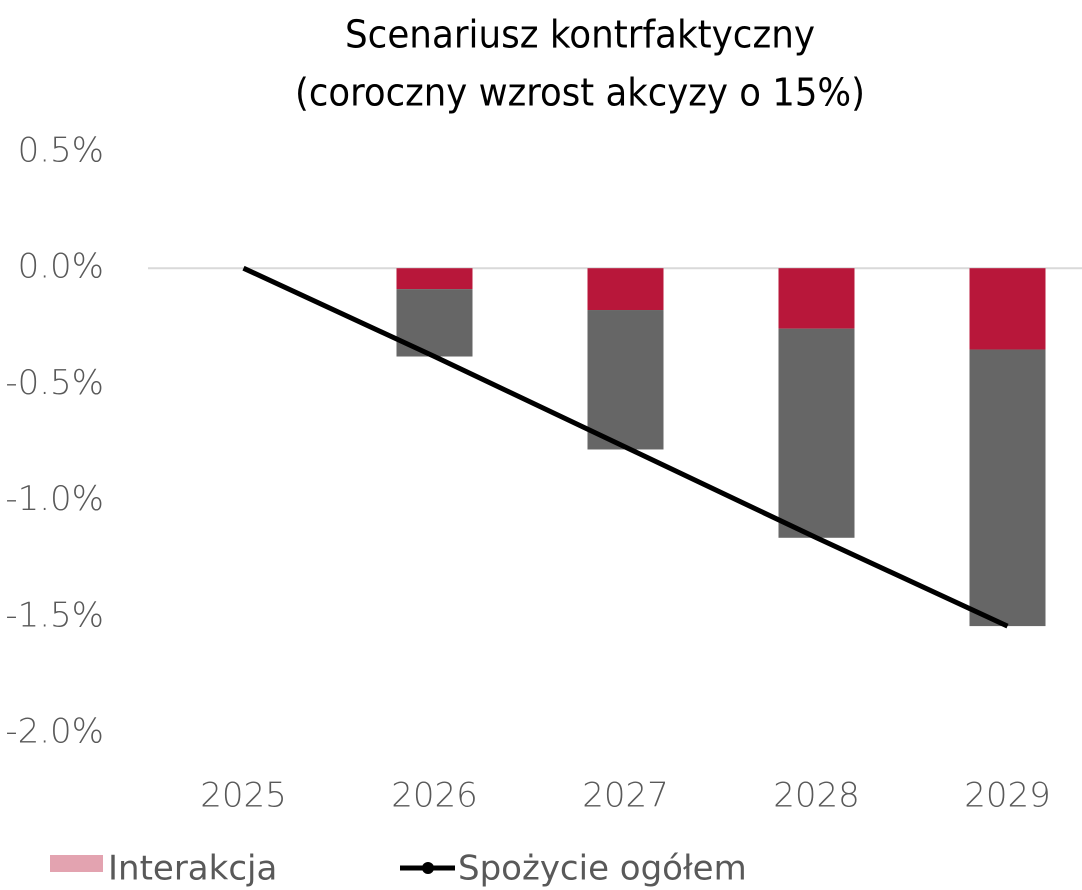 The width and height of the screenshot is (1082, 890). Describe the element at coordinates (76, 863) in the screenshot. I see `legend-swatch` at that location.